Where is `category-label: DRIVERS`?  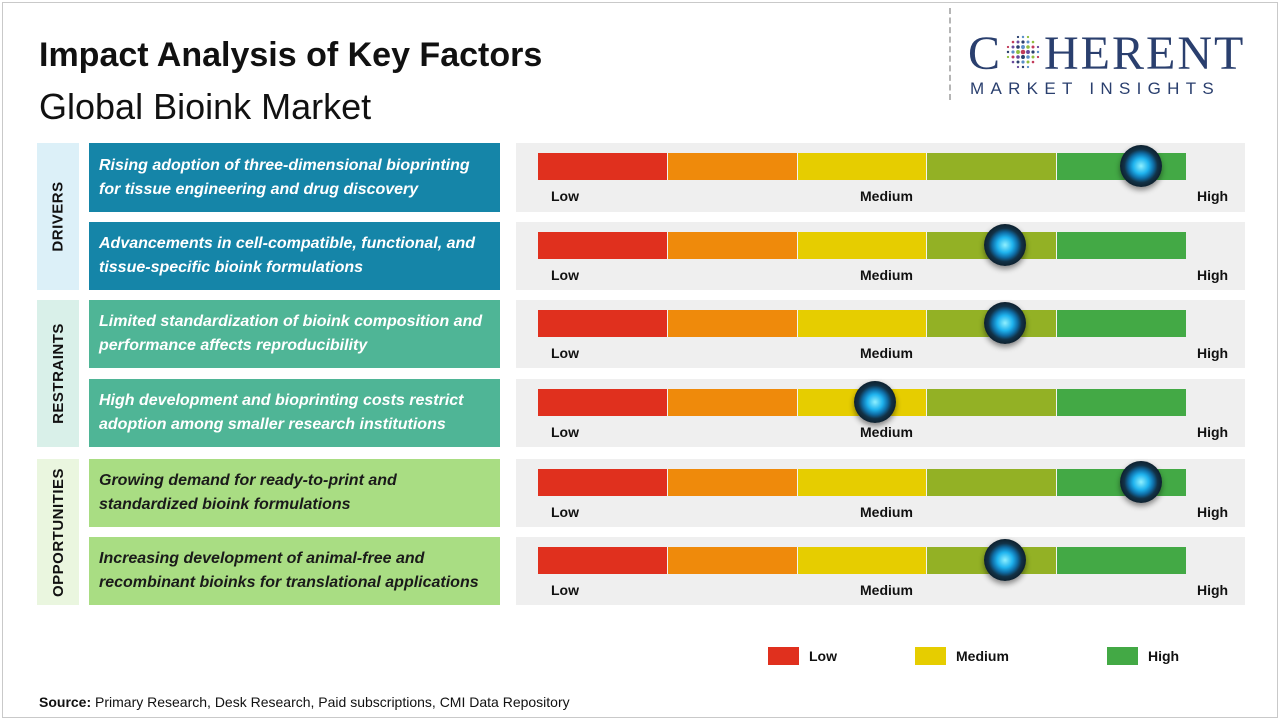
category-label: DRIVERS is located at coordinates (58, 216).